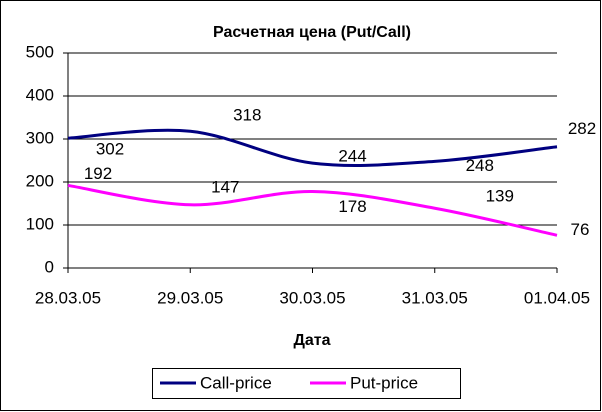  What do you see at coordinates (247, 115) in the screenshot?
I see `data-label: 318` at bounding box center [247, 115].